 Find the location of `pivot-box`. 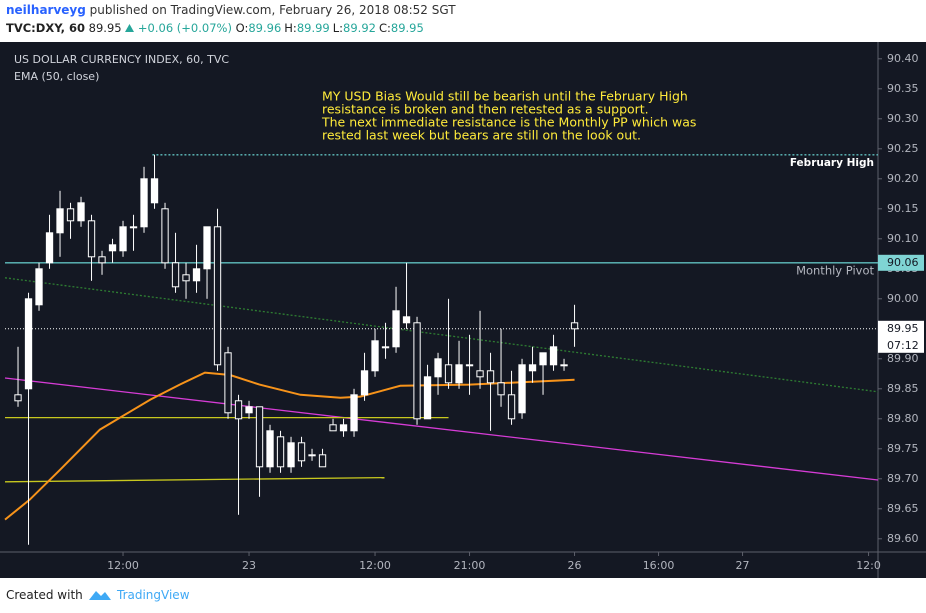

pivot-box is located at coordinates (901, 262).